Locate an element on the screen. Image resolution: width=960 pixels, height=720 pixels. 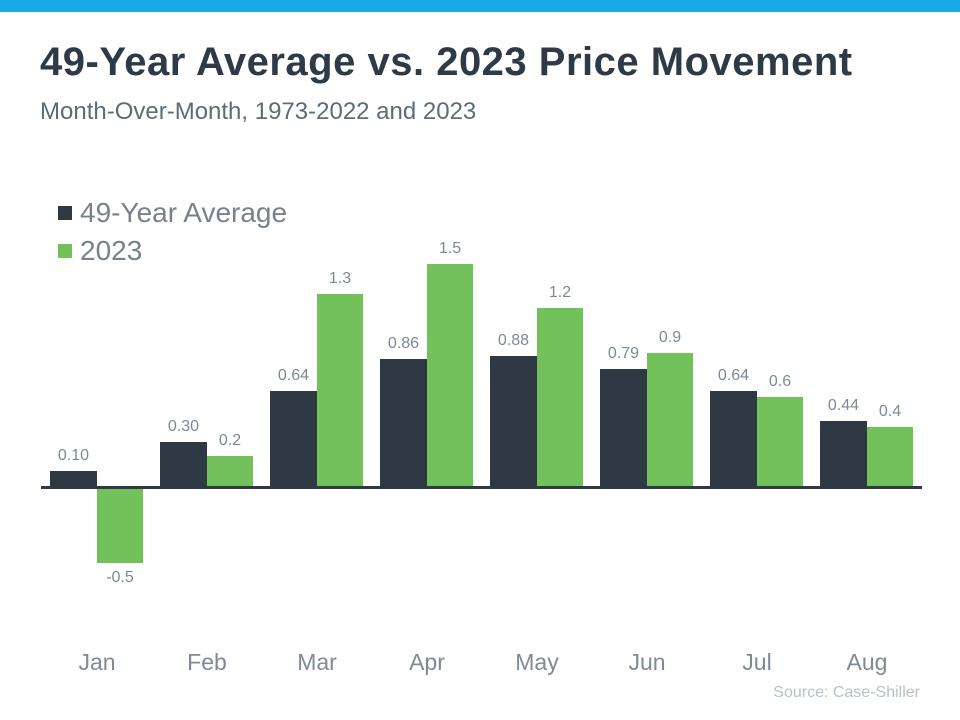
value-label-avg-jun: 0.79 is located at coordinates (623, 353).